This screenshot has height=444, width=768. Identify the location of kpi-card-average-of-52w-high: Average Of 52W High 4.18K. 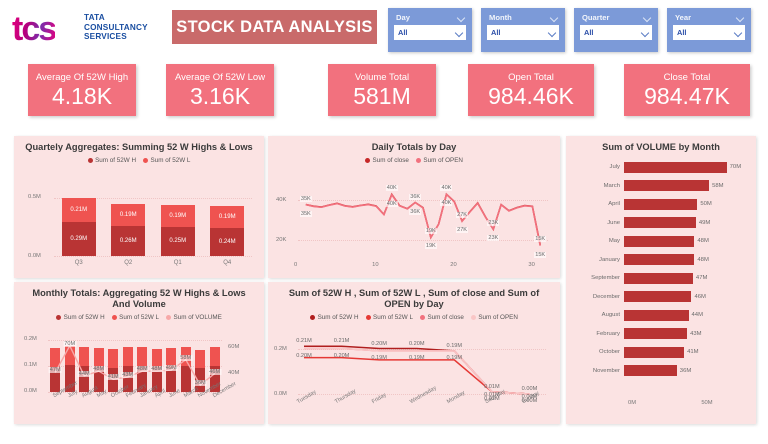
(82, 90).